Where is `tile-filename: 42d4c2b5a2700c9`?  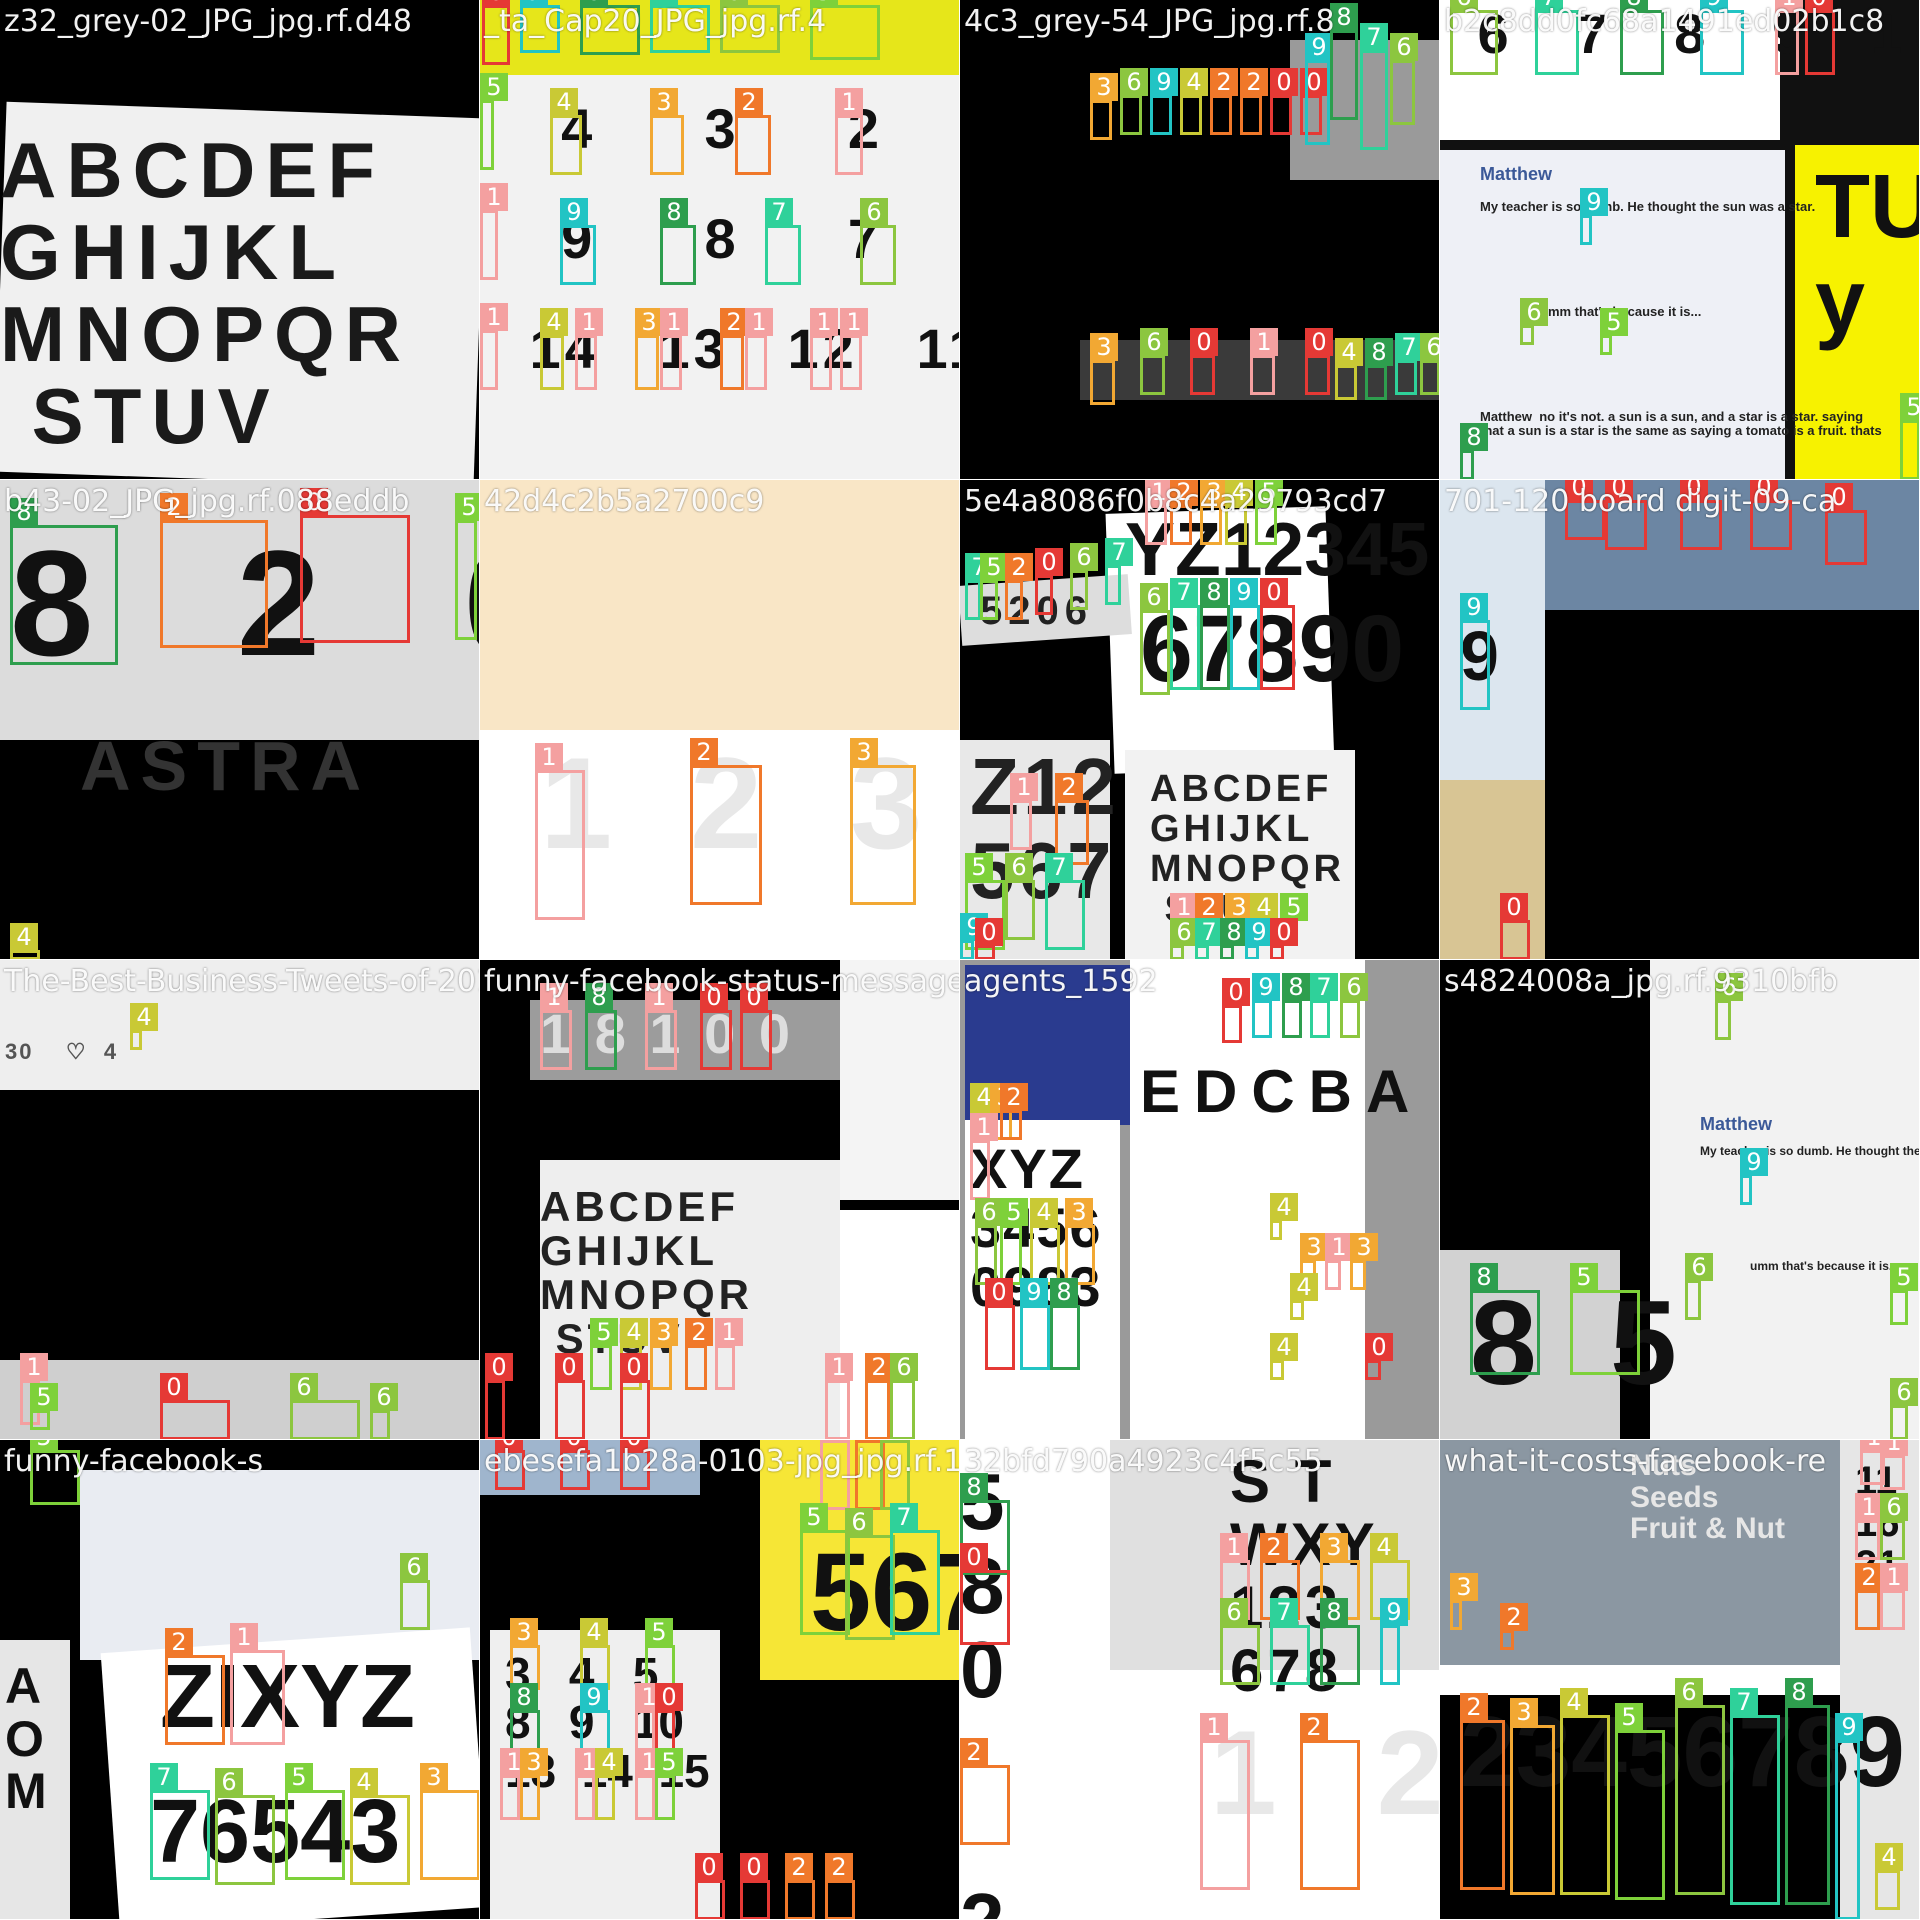 tile-filename: 42d4c2b5a2700c9 is located at coordinates (624, 501).